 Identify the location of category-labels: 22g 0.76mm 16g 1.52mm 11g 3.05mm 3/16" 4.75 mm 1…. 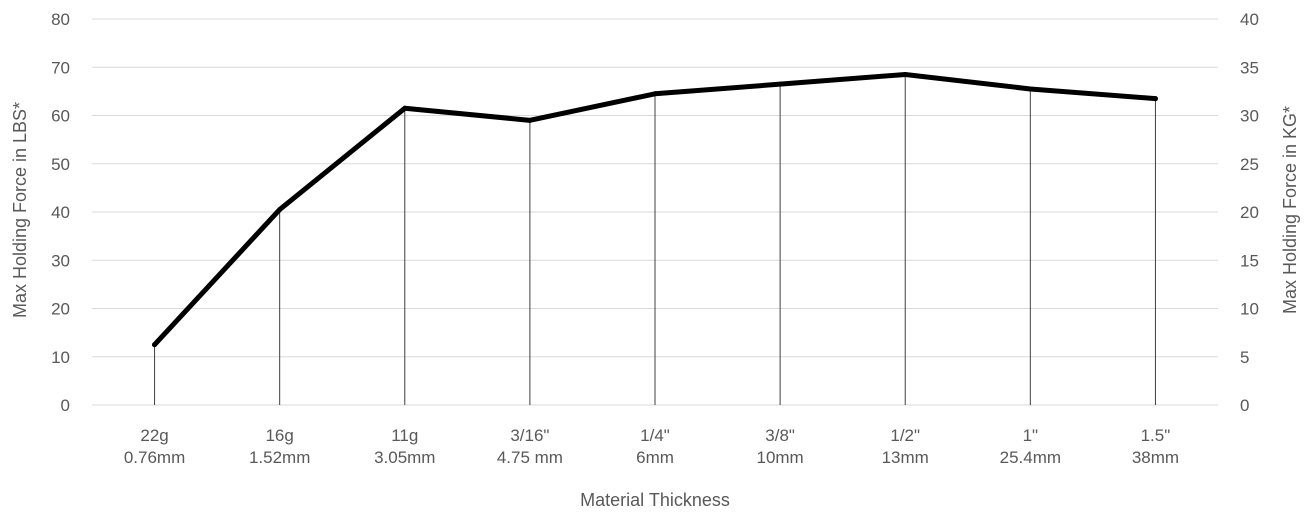
(651, 446).